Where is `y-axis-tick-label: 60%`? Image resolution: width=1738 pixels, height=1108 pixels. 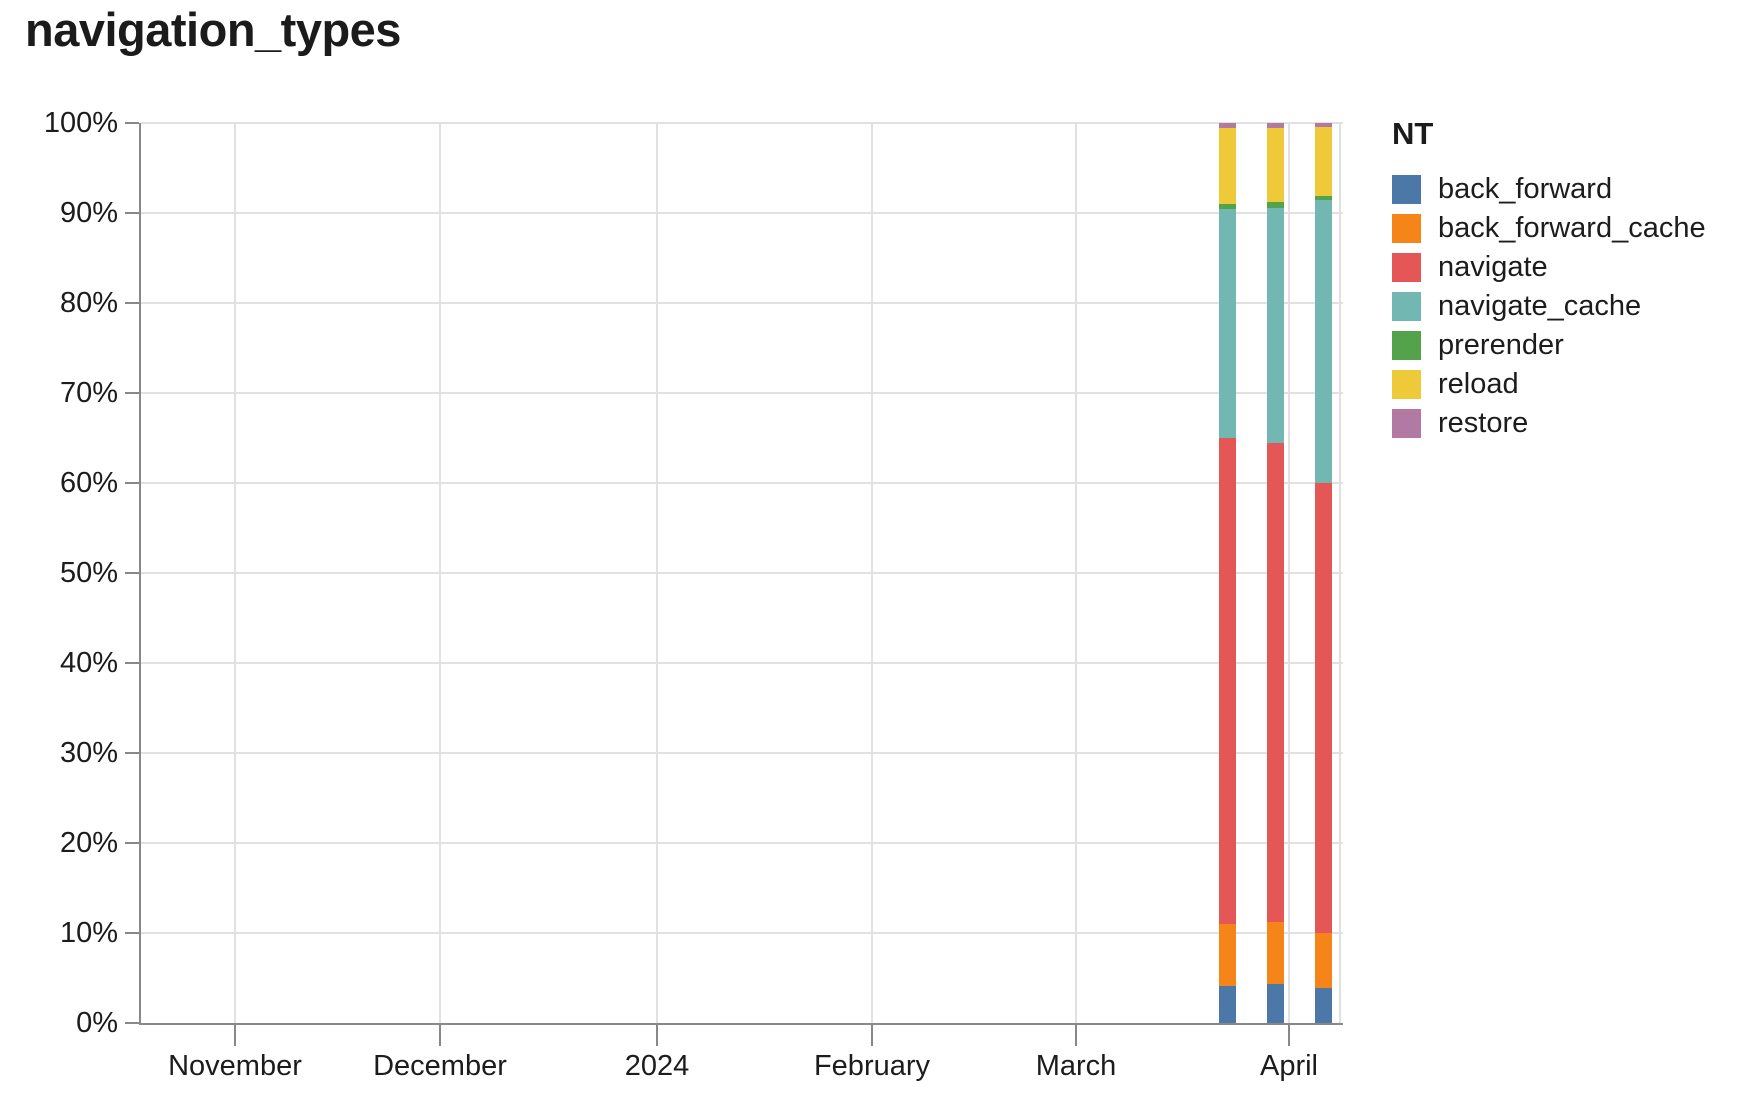
y-axis-tick-label: 60% is located at coordinates (88, 483).